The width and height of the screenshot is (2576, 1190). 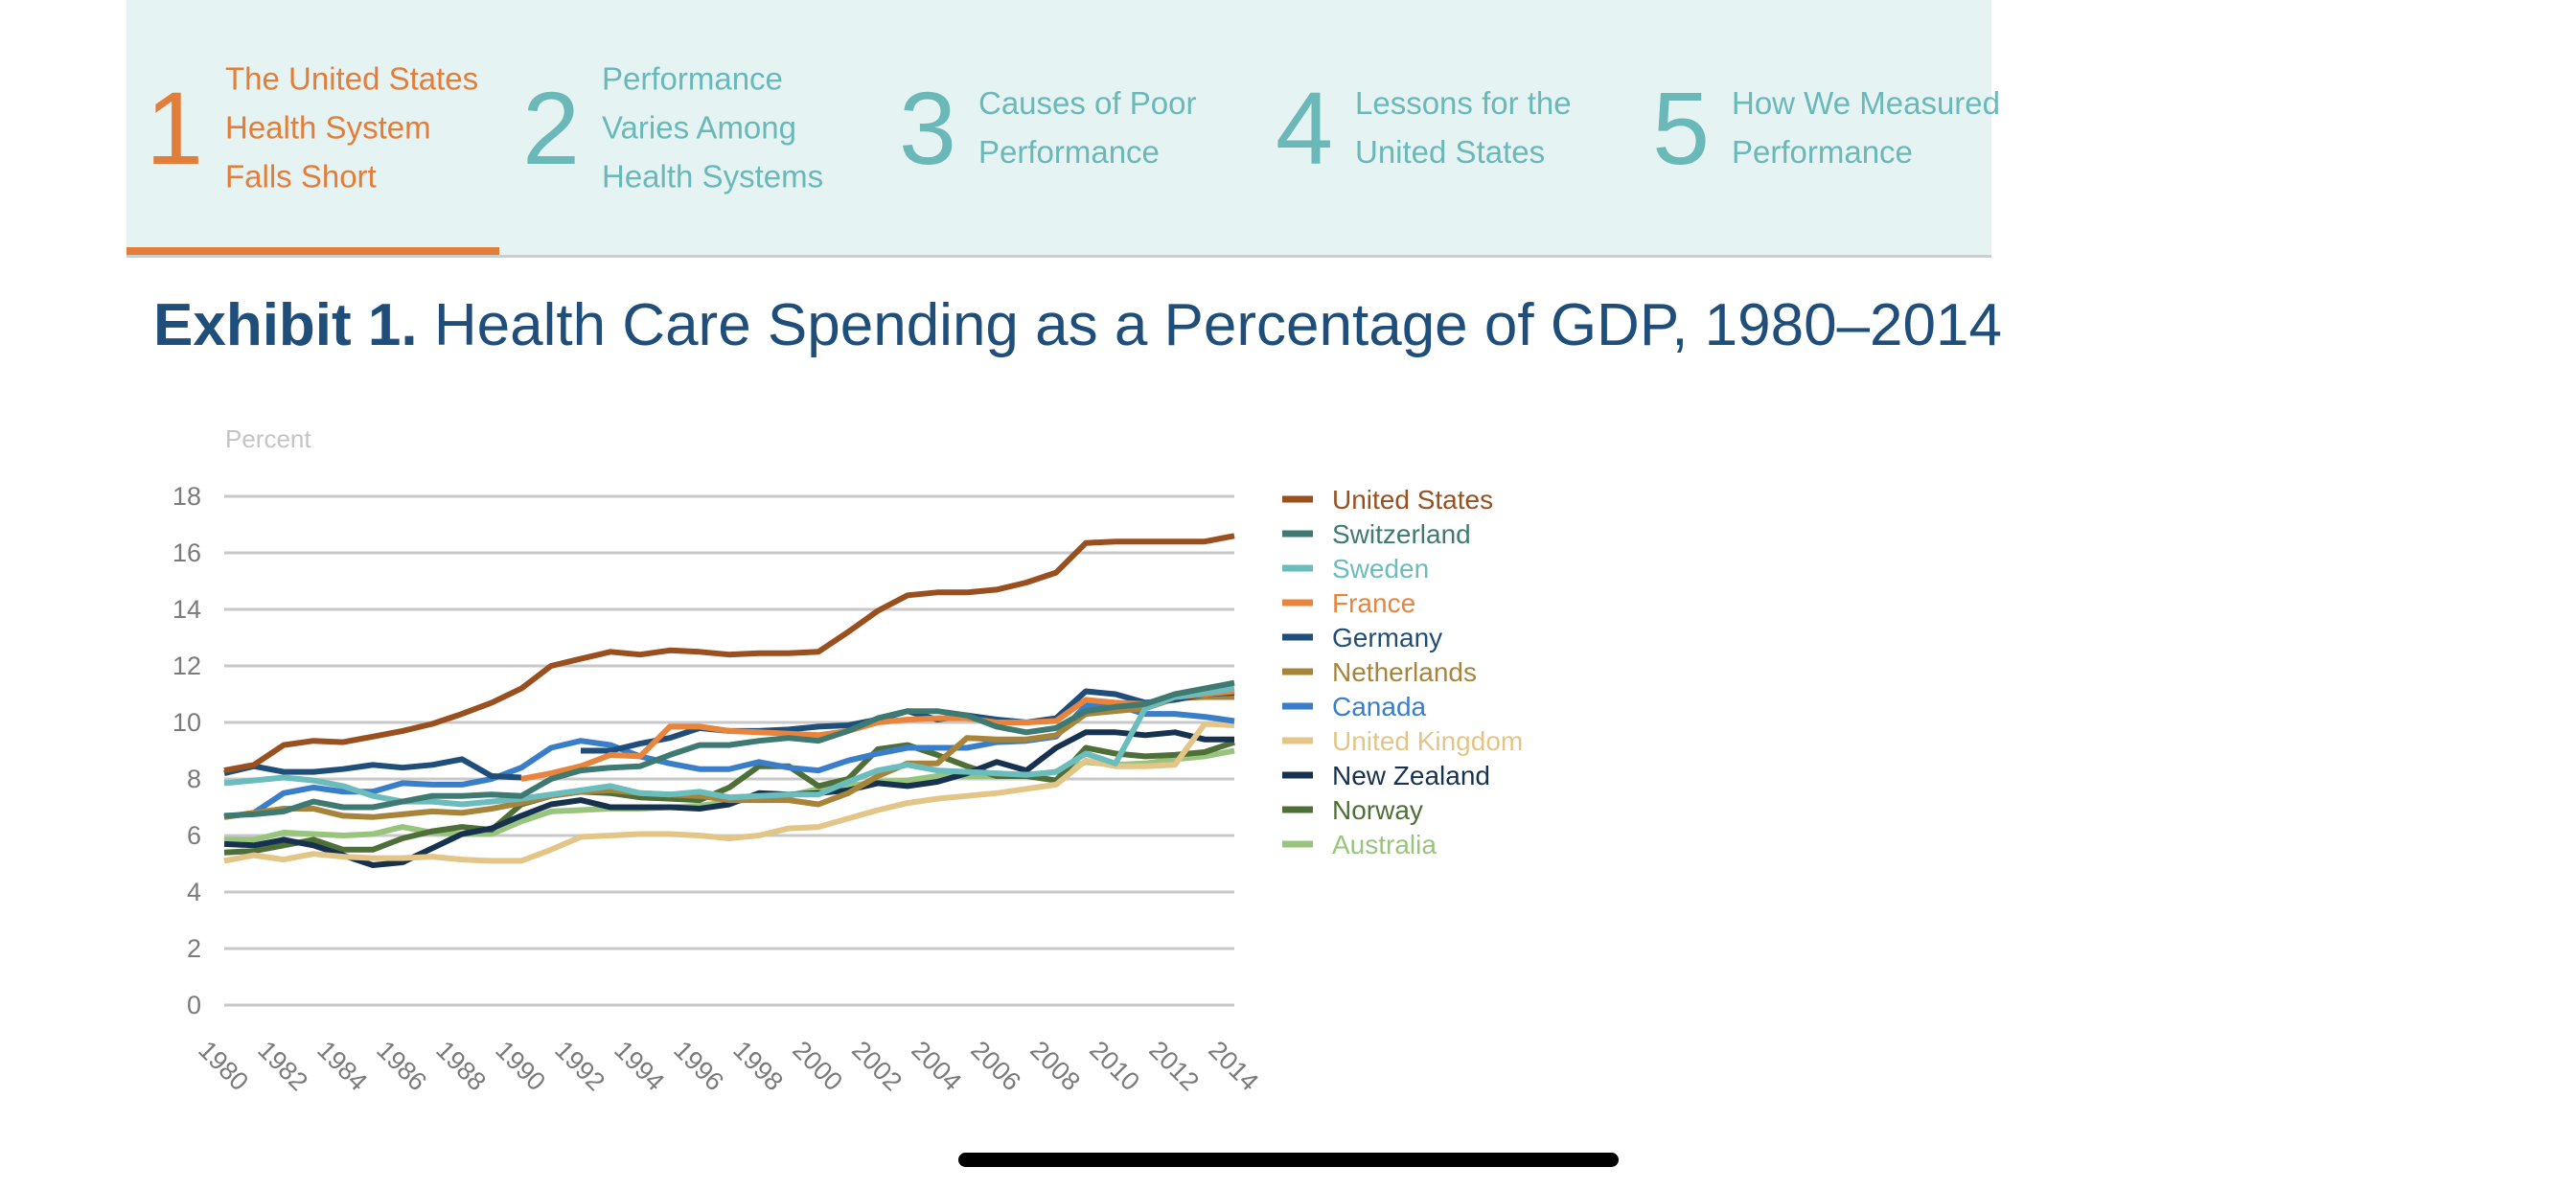 I want to click on legend-item: Norway, so click(x=1352, y=810).